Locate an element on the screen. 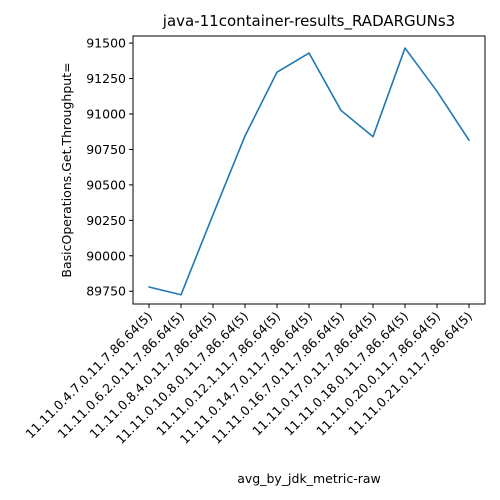  y-tick-label: 91250 is located at coordinates (106, 78).